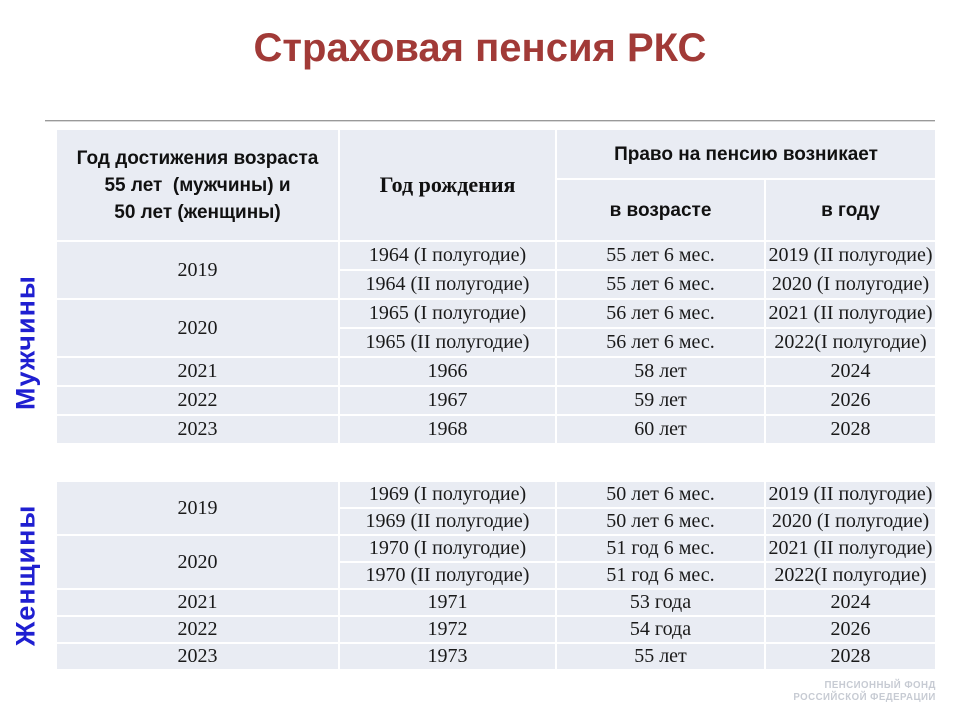 The width and height of the screenshot is (960, 720). What do you see at coordinates (660, 400) in the screenshot?
I see `cell-at-age: 59 лет` at bounding box center [660, 400].